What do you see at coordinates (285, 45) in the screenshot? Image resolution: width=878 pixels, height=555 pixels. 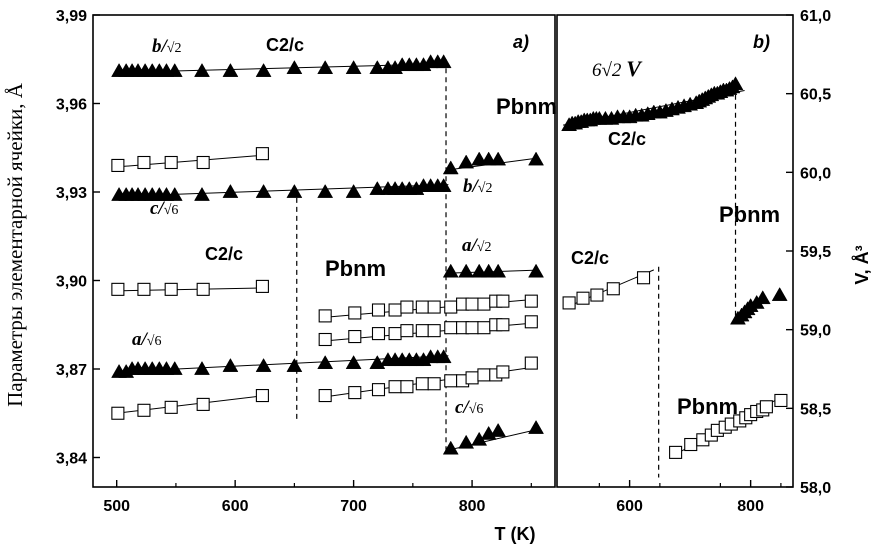 I see `label-c2c-top: C2/c` at bounding box center [285, 45].